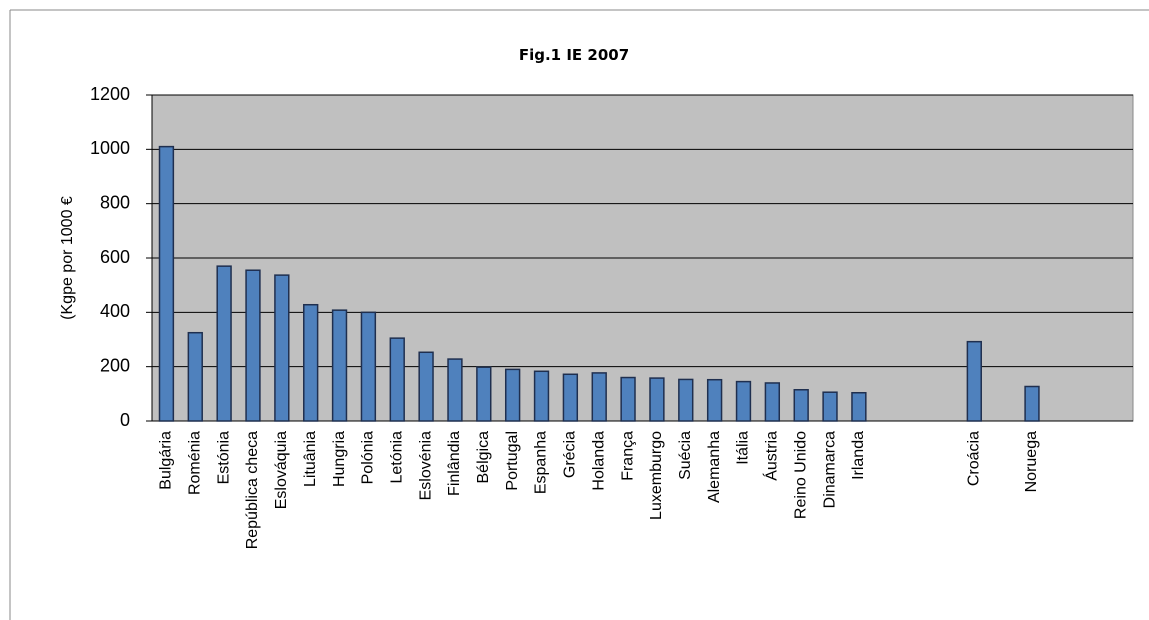 The image size is (1149, 620). What do you see at coordinates (125, 420) in the screenshot?
I see `y-tick-label: 0` at bounding box center [125, 420].